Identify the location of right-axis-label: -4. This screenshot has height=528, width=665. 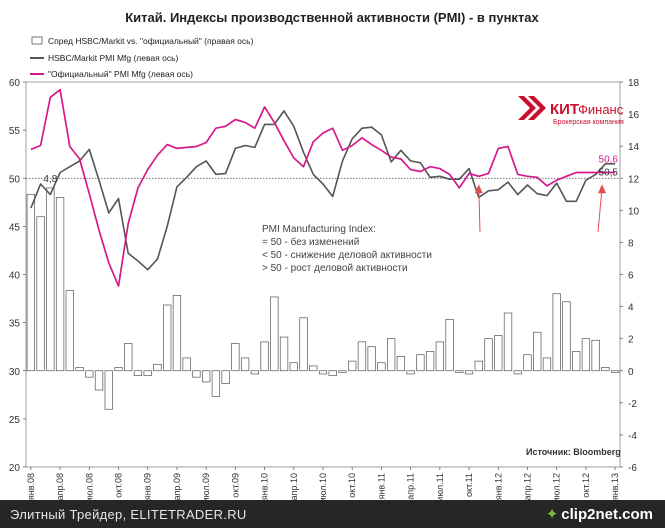
(632, 436).